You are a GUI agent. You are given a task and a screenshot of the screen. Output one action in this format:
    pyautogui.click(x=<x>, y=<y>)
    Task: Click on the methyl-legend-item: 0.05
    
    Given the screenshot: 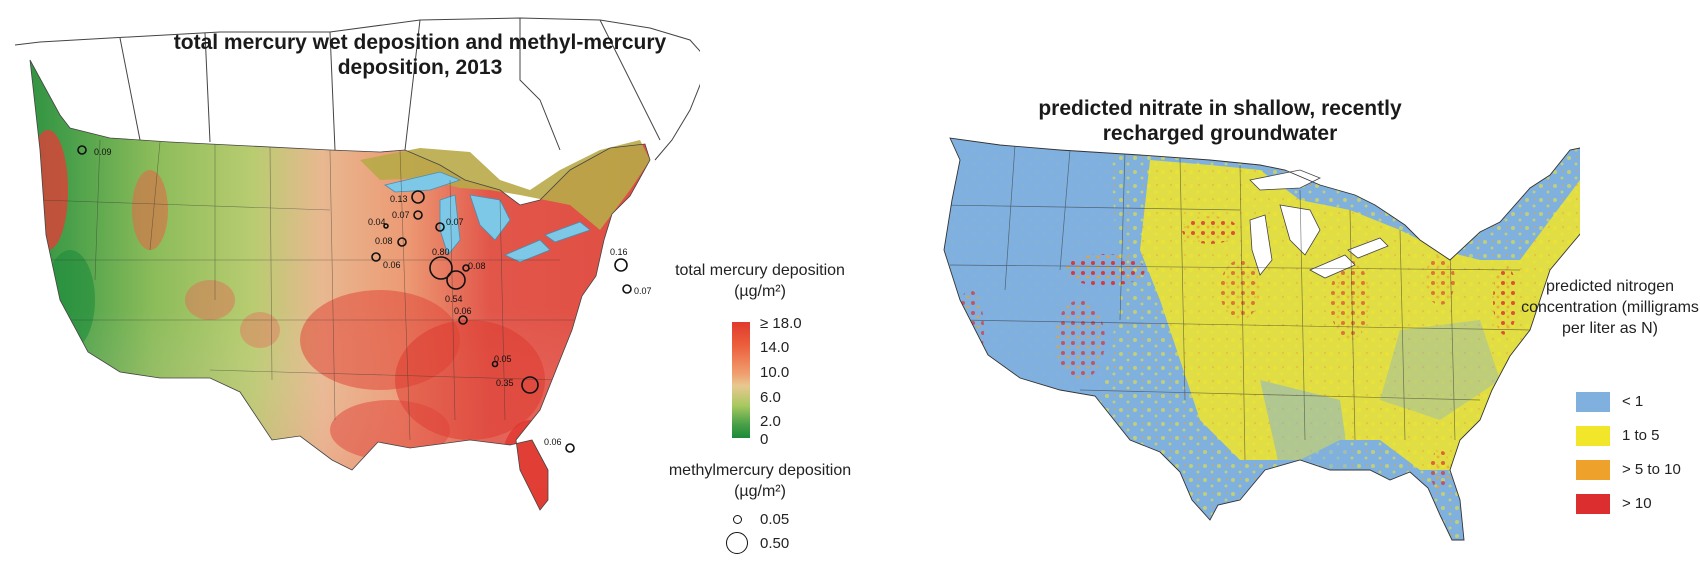 What is the action you would take?
    pyautogui.click(x=775, y=519)
    